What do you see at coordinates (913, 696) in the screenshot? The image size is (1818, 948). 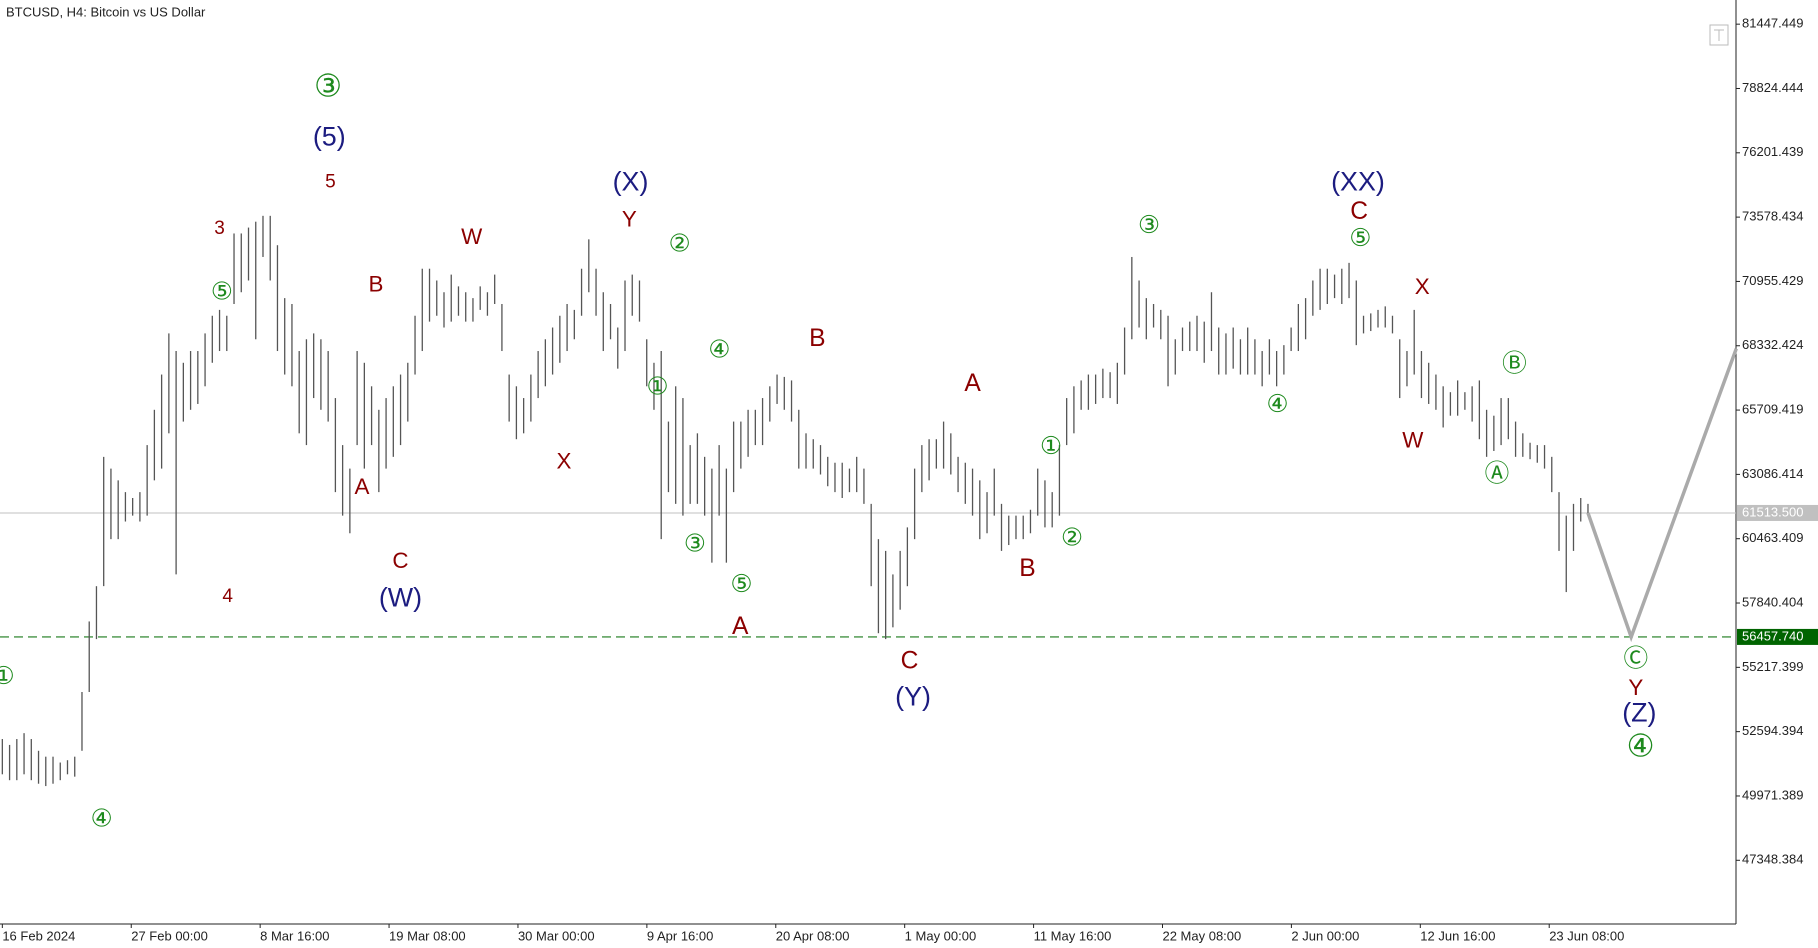 I see `wave-label: (Y)` at bounding box center [913, 696].